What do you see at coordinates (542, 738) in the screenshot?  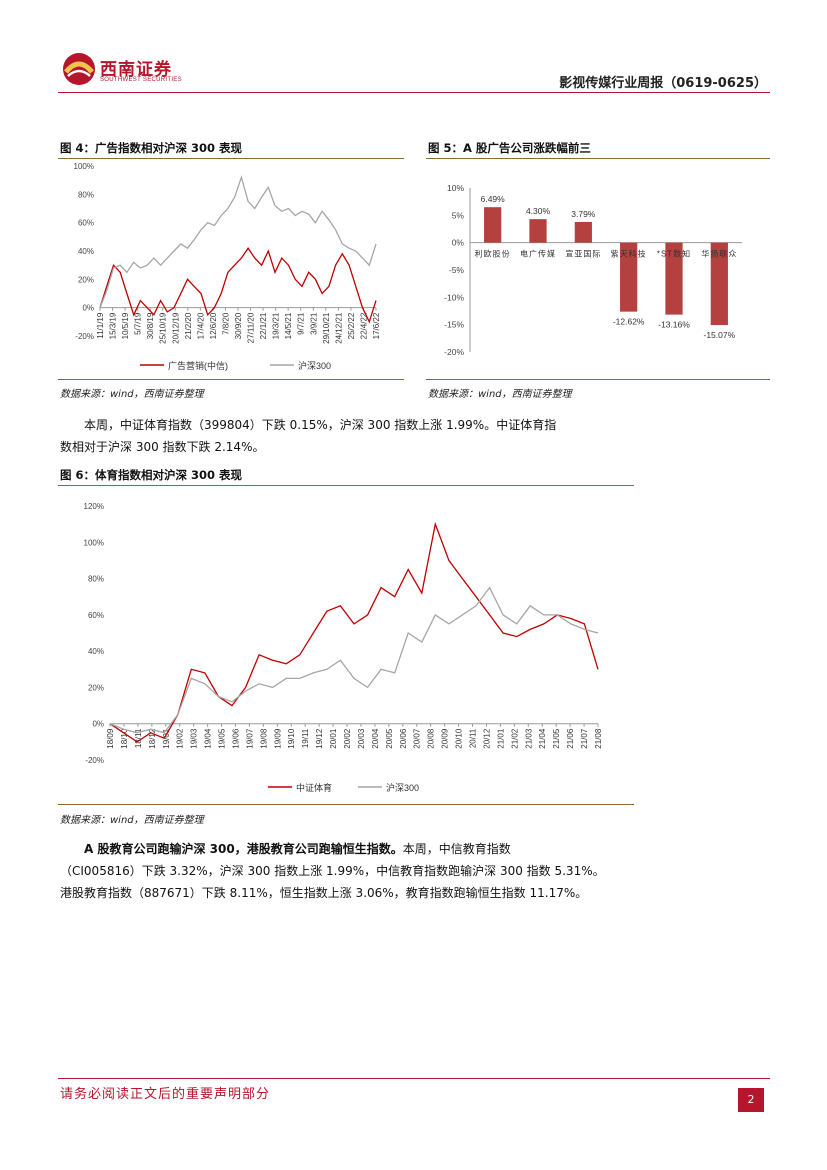 I see `x-tick-label: 21/04` at bounding box center [542, 738].